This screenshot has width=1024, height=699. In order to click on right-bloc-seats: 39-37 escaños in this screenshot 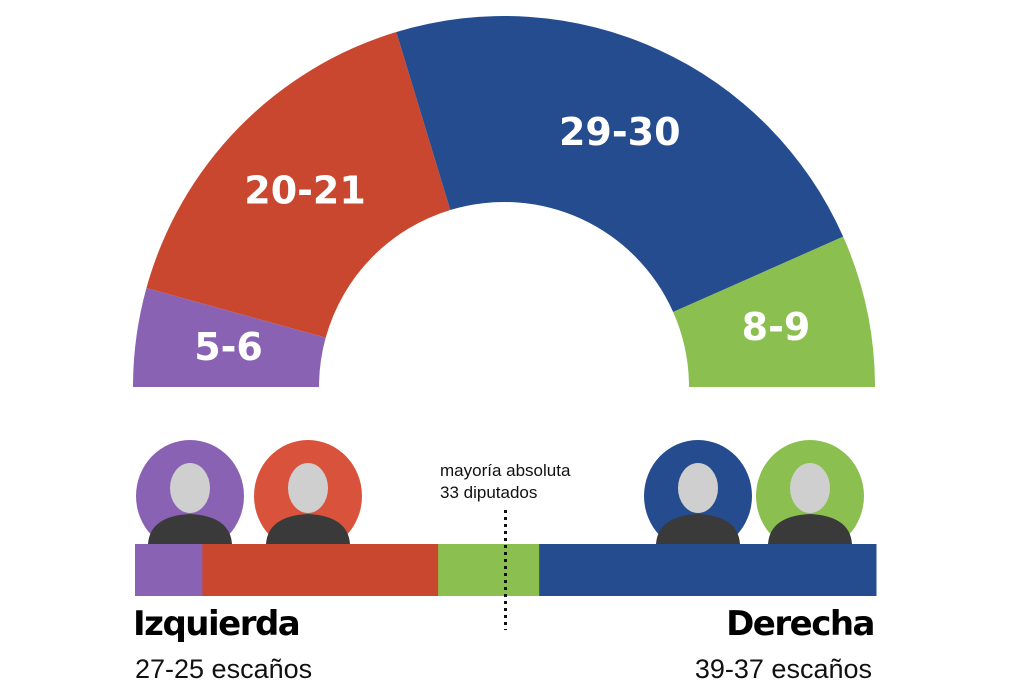, I will do `click(783, 669)`.